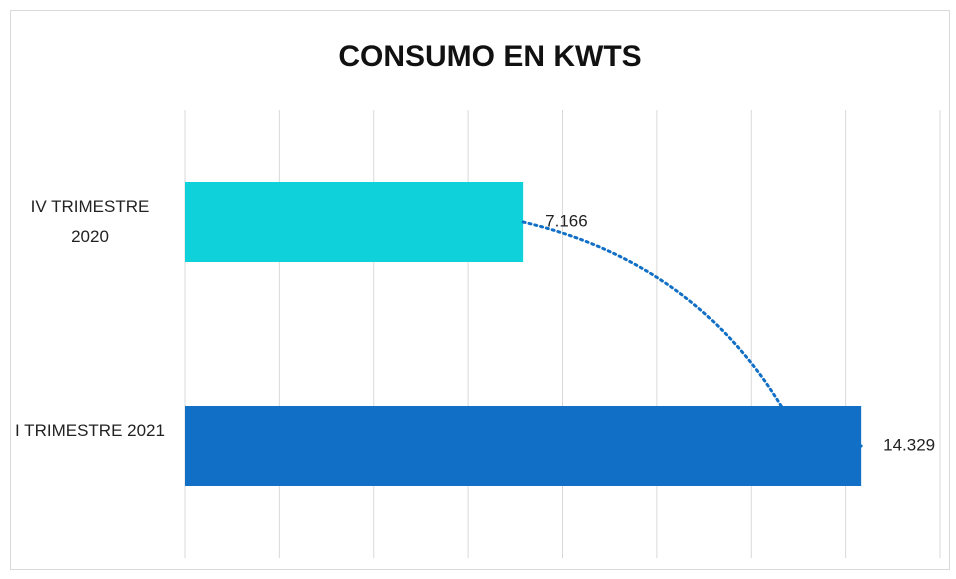 This screenshot has width=956, height=579. Describe the element at coordinates (489, 56) in the screenshot. I see `chart-title: CONSUMO EN KWTS` at that location.